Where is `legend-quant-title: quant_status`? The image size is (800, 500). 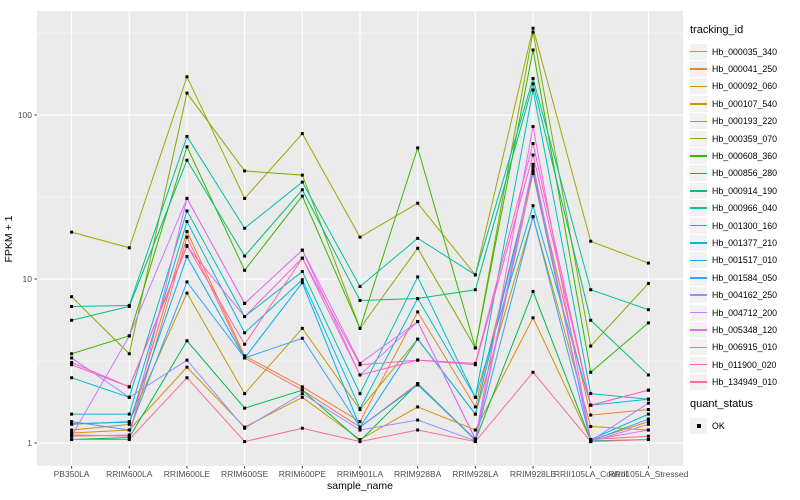 legend-quant-title: quant_status is located at coordinates (721, 404).